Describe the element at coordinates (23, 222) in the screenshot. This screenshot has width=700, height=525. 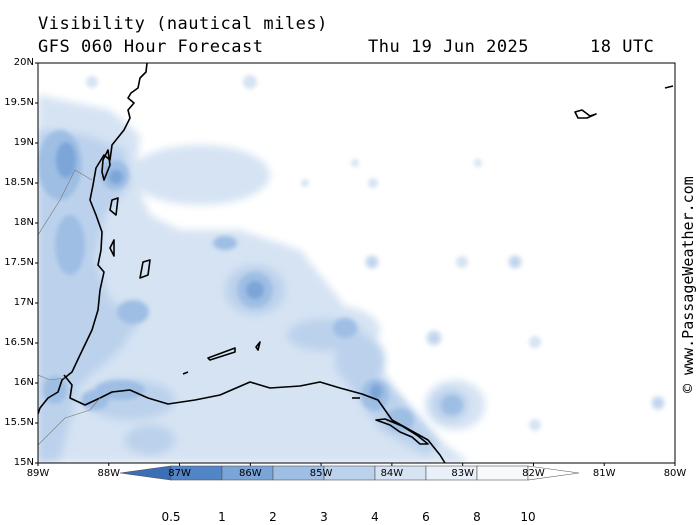
I see `latitude-label: 18N` at that location.